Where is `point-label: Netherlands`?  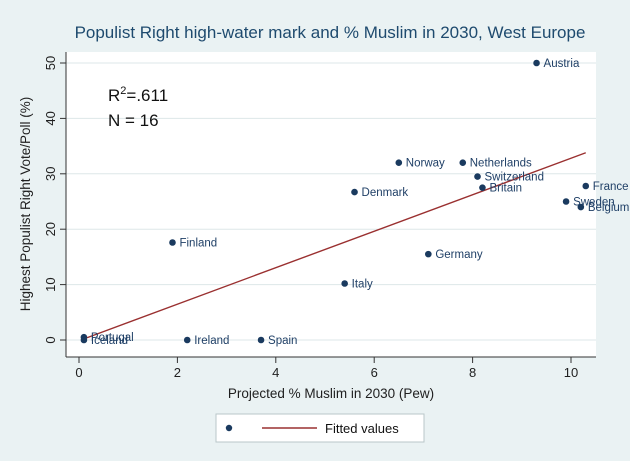
point-label: Netherlands is located at coordinates (501, 164).